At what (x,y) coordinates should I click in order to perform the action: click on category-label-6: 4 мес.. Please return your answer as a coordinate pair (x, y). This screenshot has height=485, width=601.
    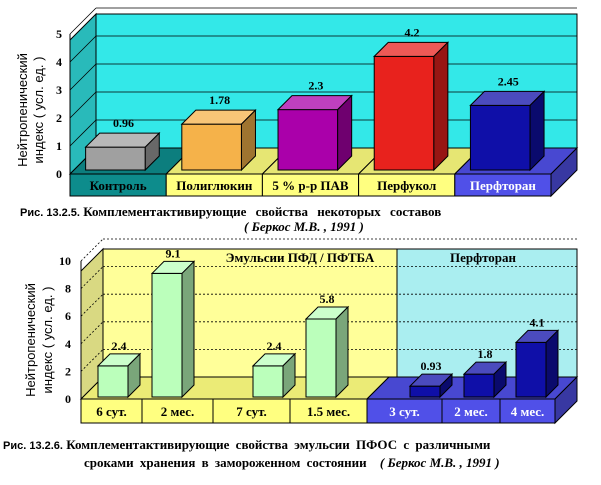
    Looking at the image, I should click on (528, 411).